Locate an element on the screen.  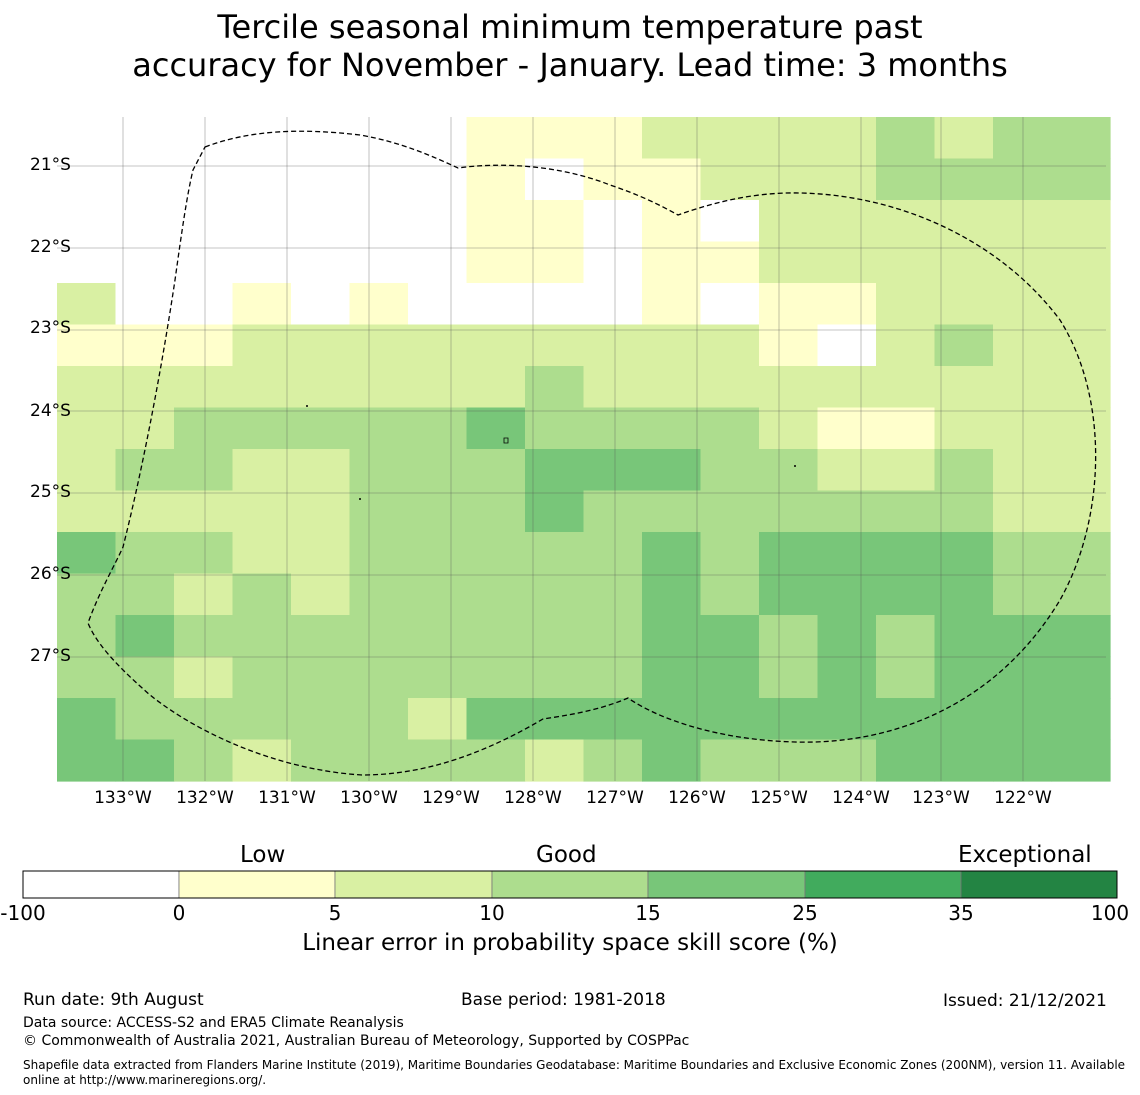
base-period: Base period: 1981-2018 is located at coordinates (563, 1000).